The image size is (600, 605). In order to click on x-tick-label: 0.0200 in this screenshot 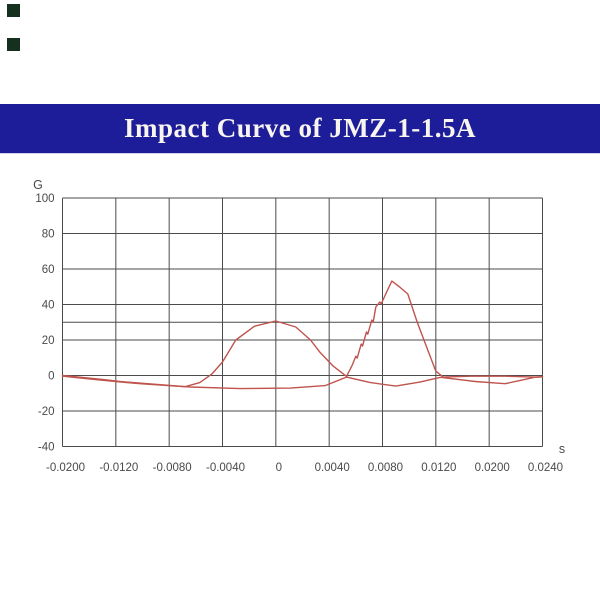, I will do `click(492, 468)`.